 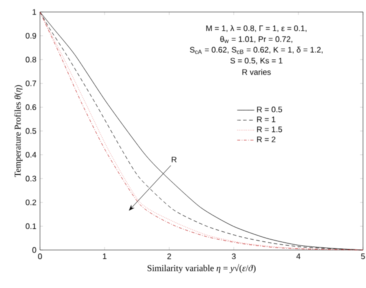 What do you see at coordinates (202, 269) in the screenshot?
I see `text: Similarity variable η = y√(ε/ϑ)` at bounding box center [202, 269].